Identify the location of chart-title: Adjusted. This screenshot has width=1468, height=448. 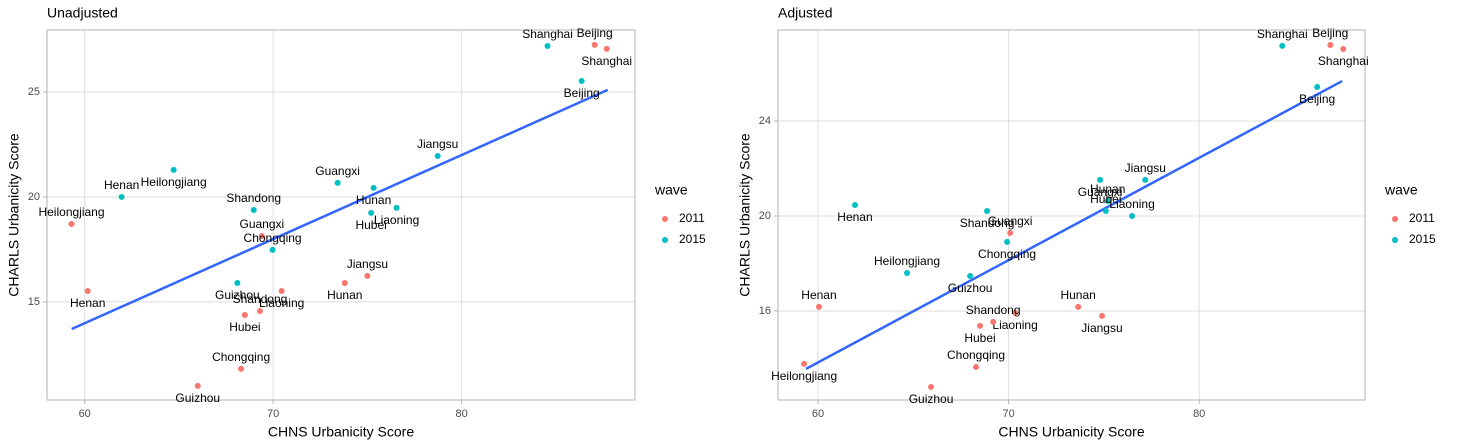
(805, 13).